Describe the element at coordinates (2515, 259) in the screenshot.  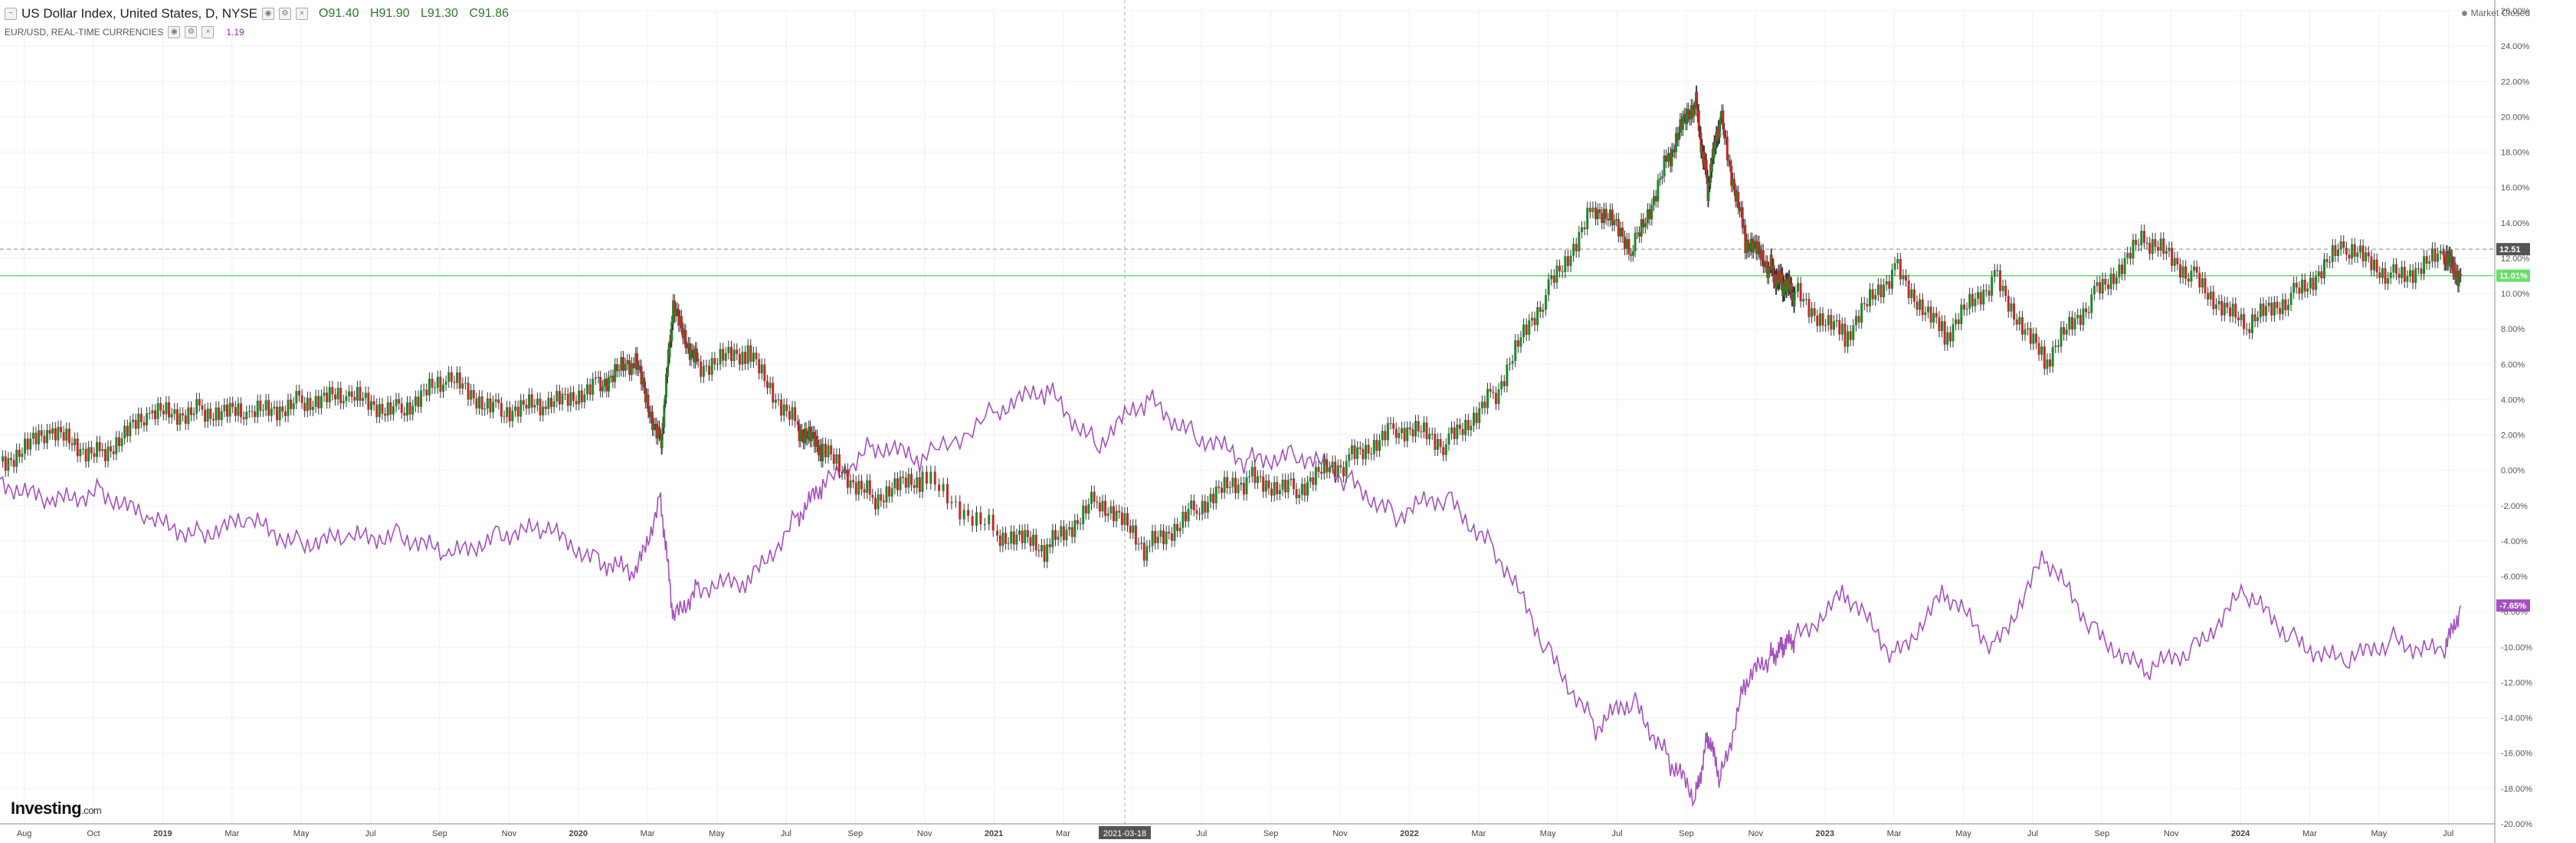
I see `y-tick-label: 12.00%` at that location.